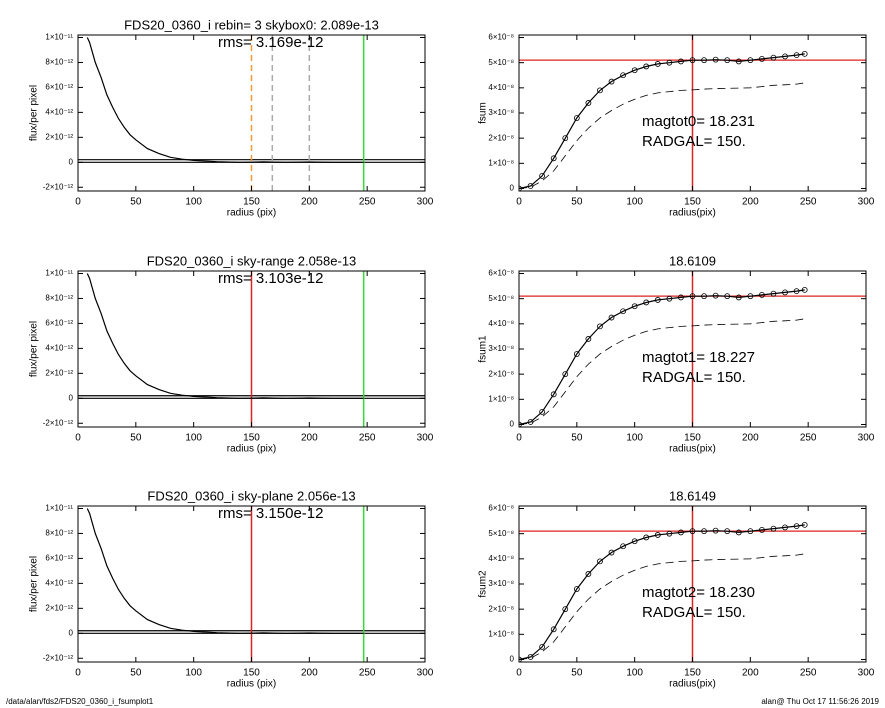 The image size is (885, 708). I want to click on y-tick-label: 0, so click(512, 424).